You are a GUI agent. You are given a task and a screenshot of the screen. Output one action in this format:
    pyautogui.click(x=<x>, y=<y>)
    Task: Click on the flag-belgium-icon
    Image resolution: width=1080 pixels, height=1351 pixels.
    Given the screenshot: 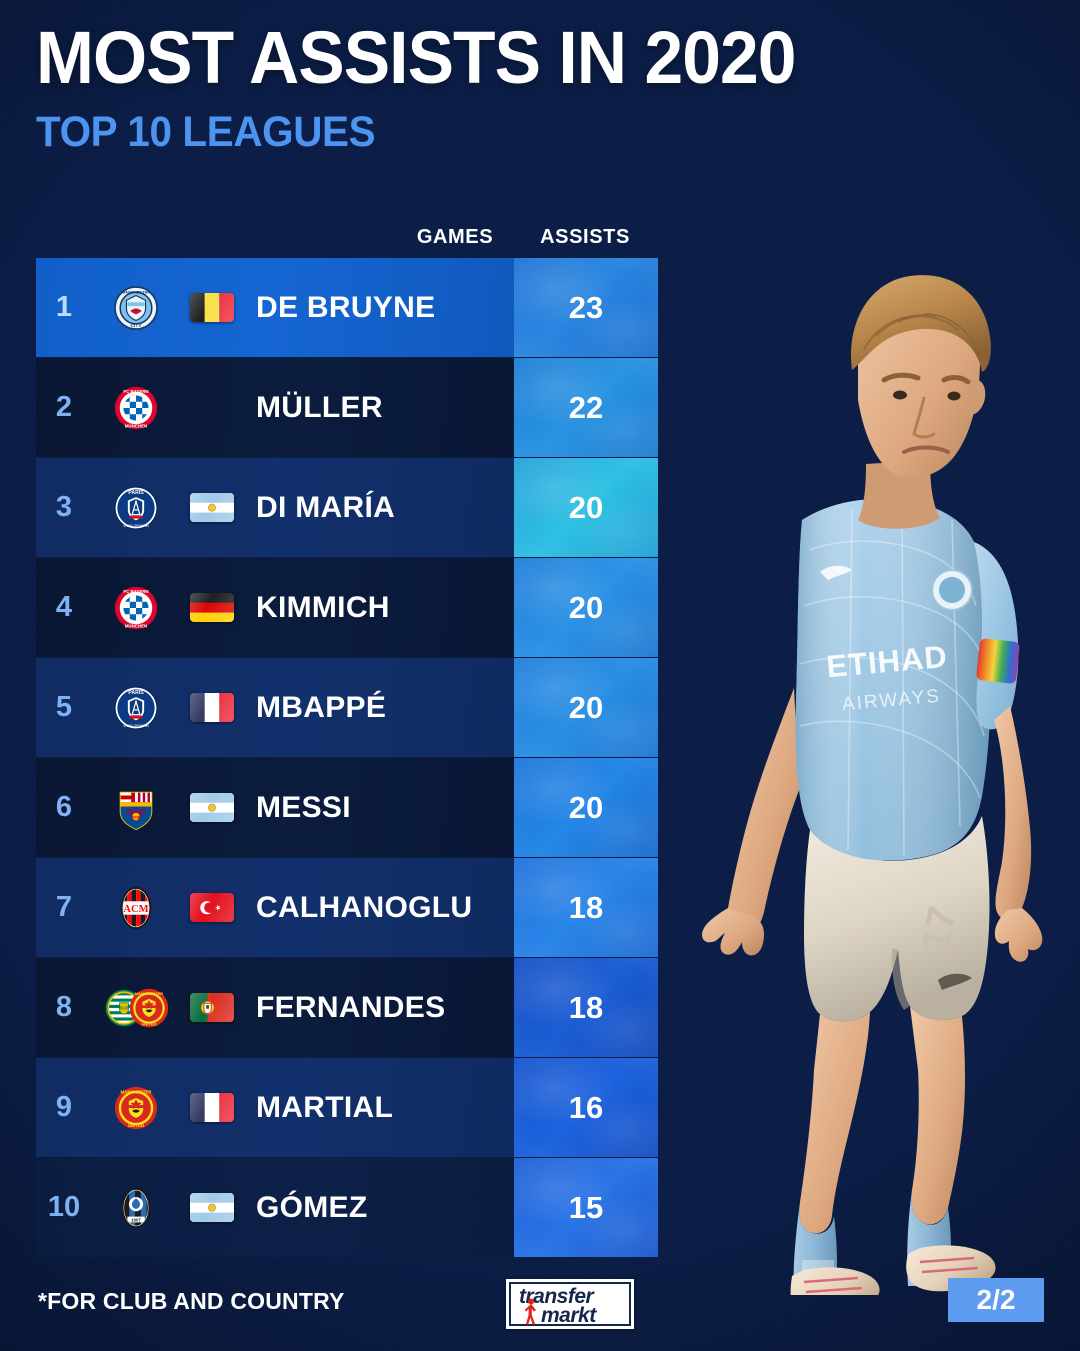 What is the action you would take?
    pyautogui.click(x=212, y=307)
    